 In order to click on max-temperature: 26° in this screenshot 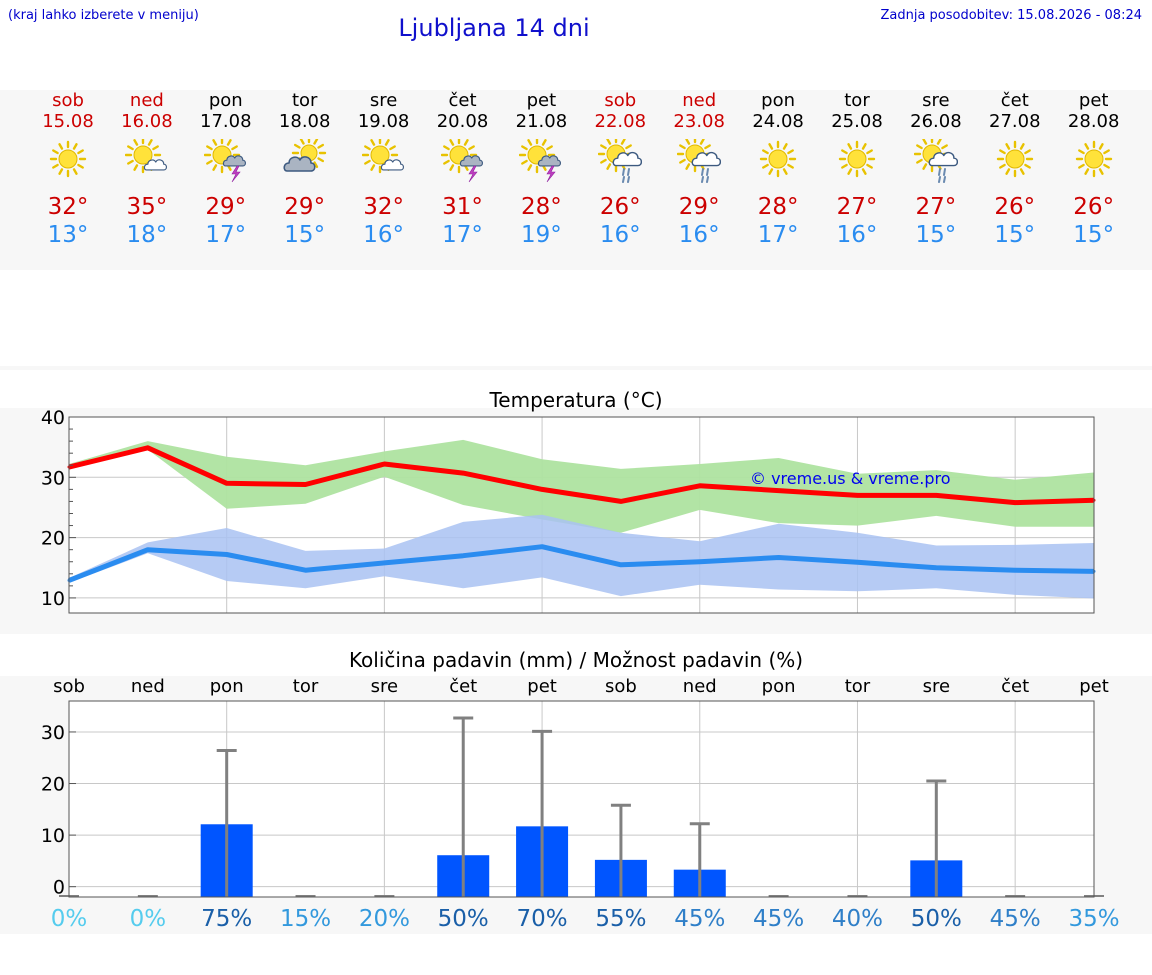, I will do `click(1094, 207)`.